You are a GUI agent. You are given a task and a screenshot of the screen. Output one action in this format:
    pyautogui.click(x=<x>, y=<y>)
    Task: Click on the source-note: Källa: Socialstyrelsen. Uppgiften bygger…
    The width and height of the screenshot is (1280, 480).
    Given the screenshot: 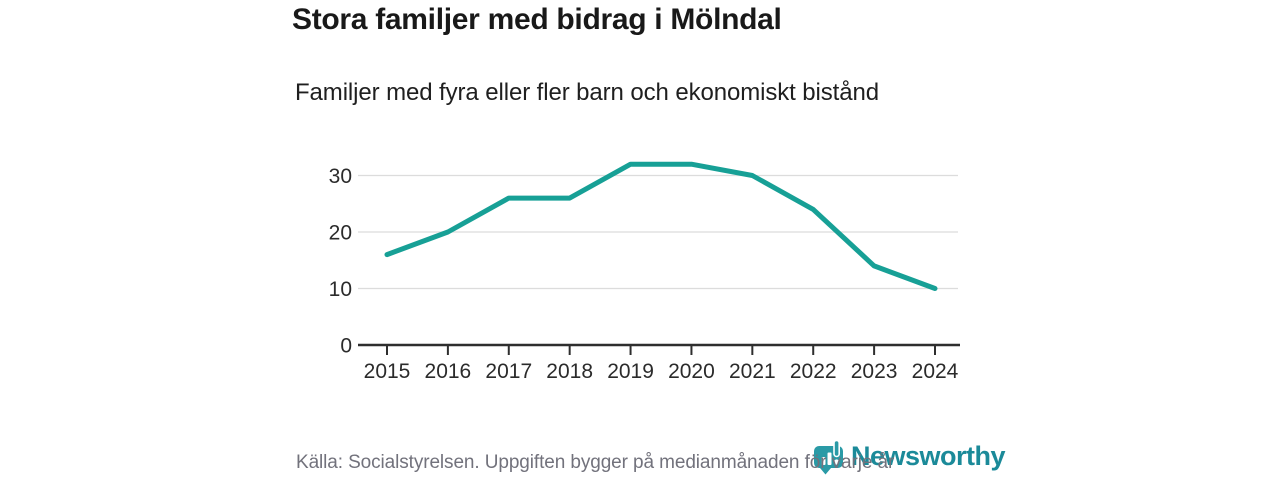 What is the action you would take?
    pyautogui.click(x=595, y=462)
    